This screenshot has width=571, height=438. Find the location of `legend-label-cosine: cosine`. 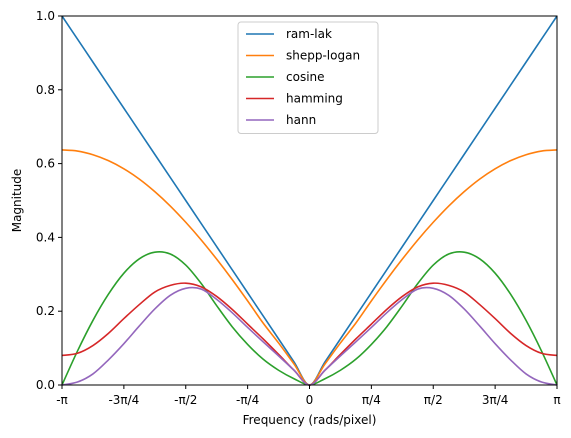

legend-label-cosine: cosine is located at coordinates (305, 77).